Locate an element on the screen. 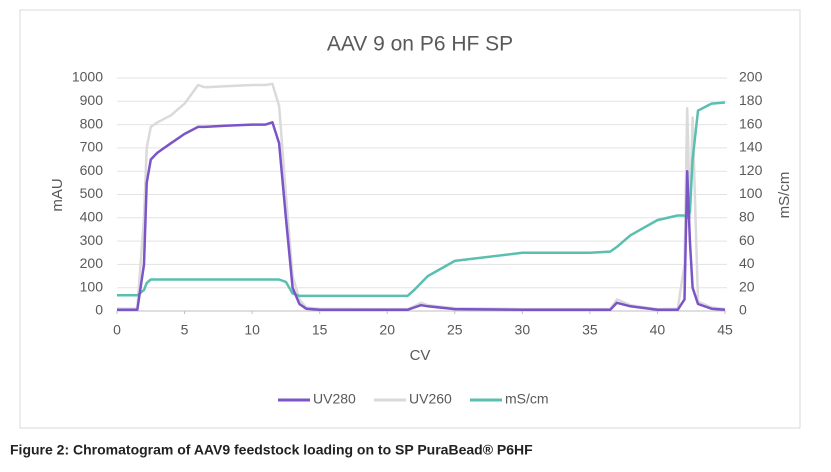 The height and width of the screenshot is (472, 831). y2-tick-label: 100 is located at coordinates (751, 193).